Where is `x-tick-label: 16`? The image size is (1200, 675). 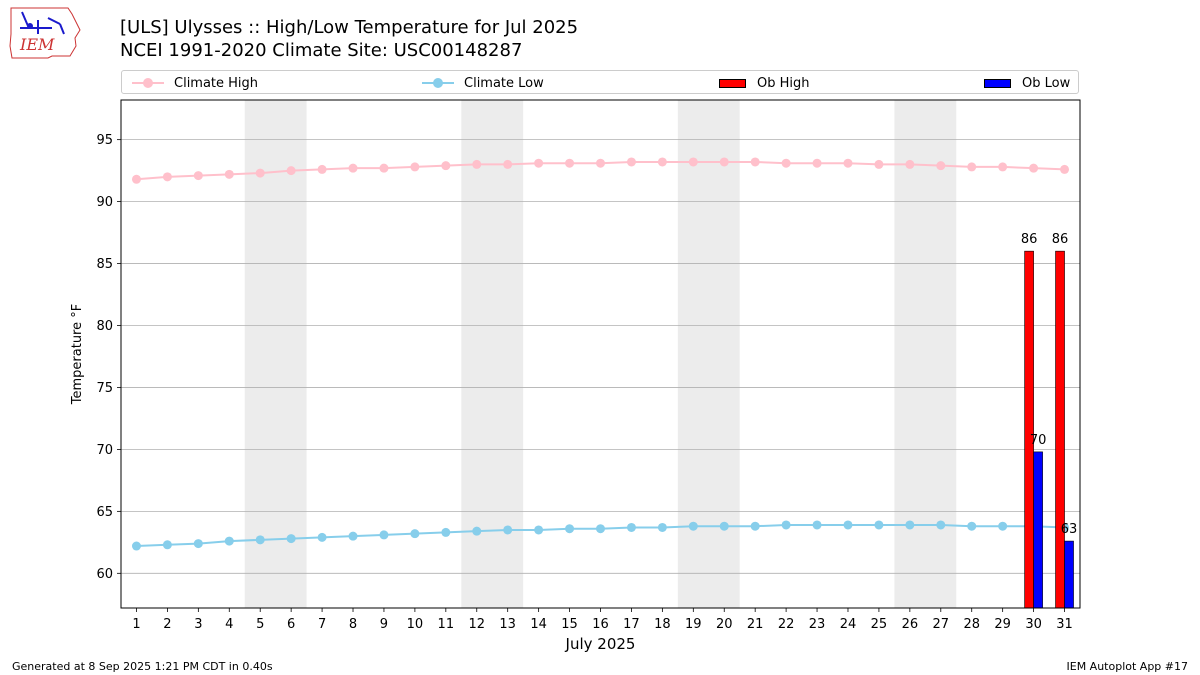 x-tick-label: 16 is located at coordinates (600, 624).